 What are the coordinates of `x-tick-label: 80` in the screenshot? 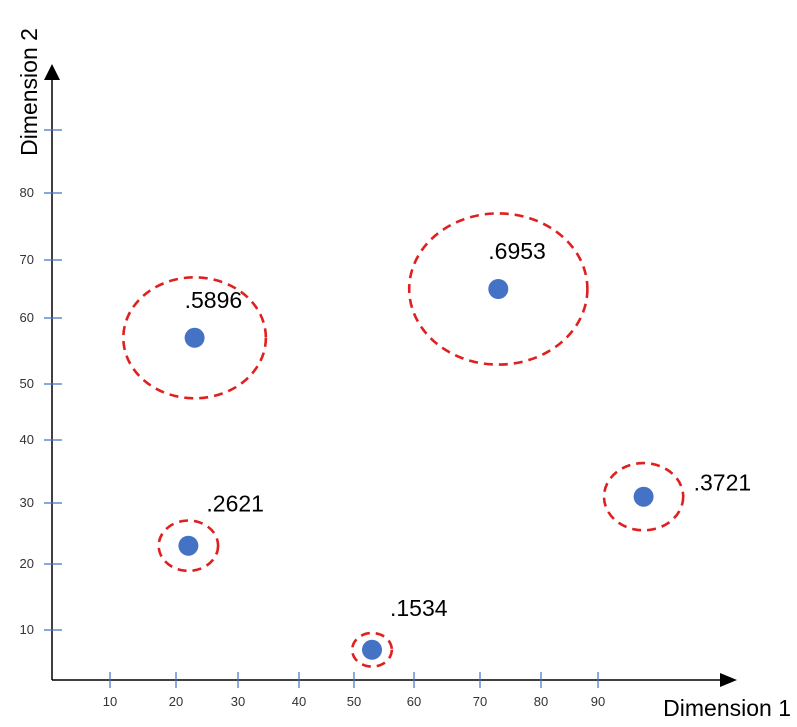 It's located at (541, 701).